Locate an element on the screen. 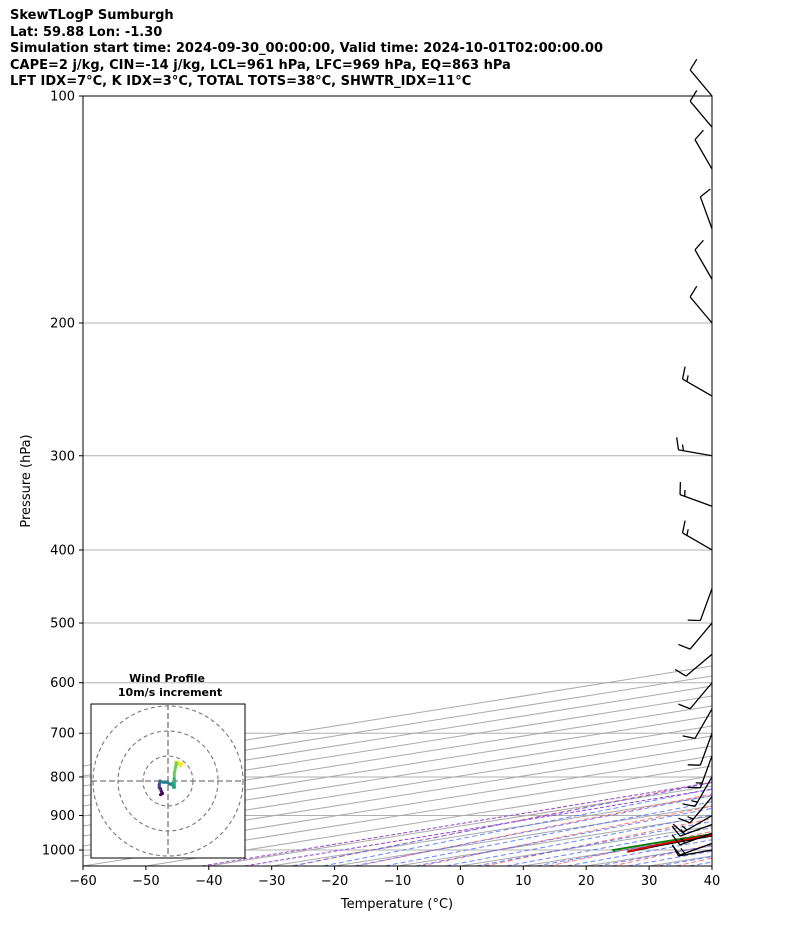  hodograph-inset: Wind Profile 10m/s increment is located at coordinates (168, 765).